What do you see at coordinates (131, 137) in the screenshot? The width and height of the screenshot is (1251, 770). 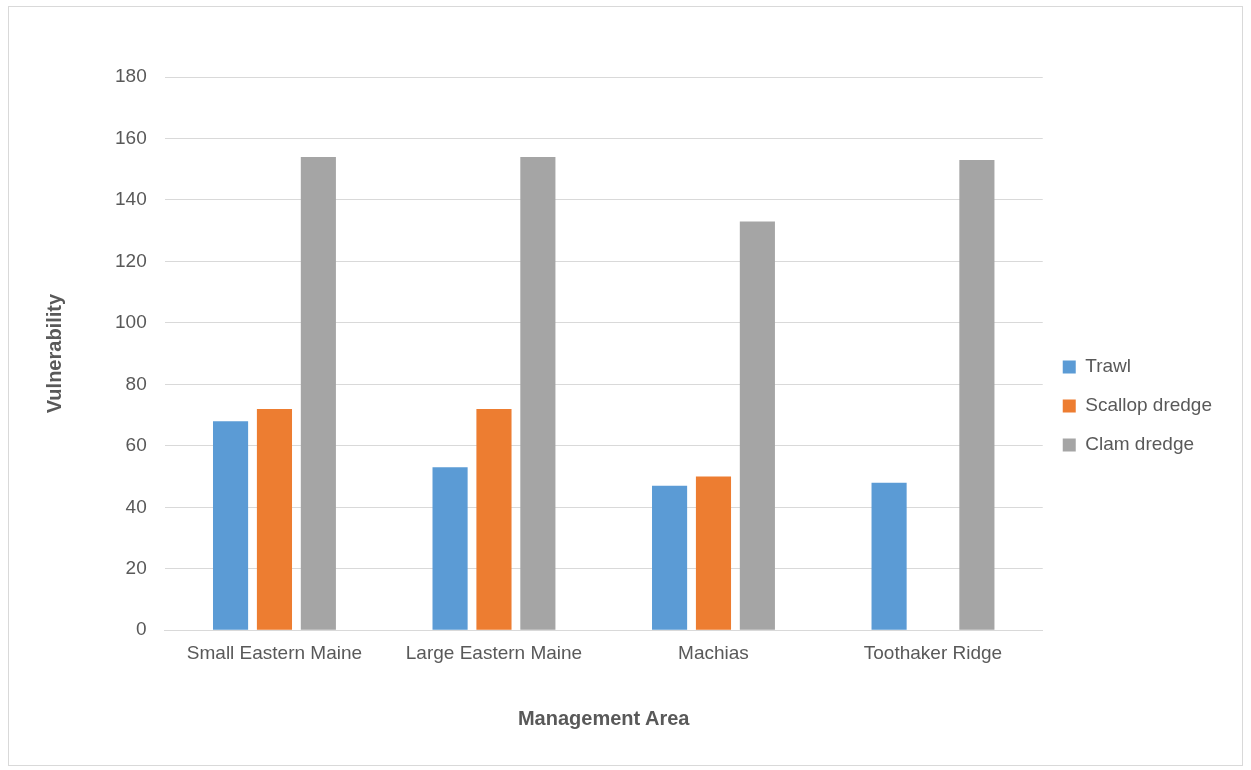 I see `y-tick-label: 160` at bounding box center [131, 137].